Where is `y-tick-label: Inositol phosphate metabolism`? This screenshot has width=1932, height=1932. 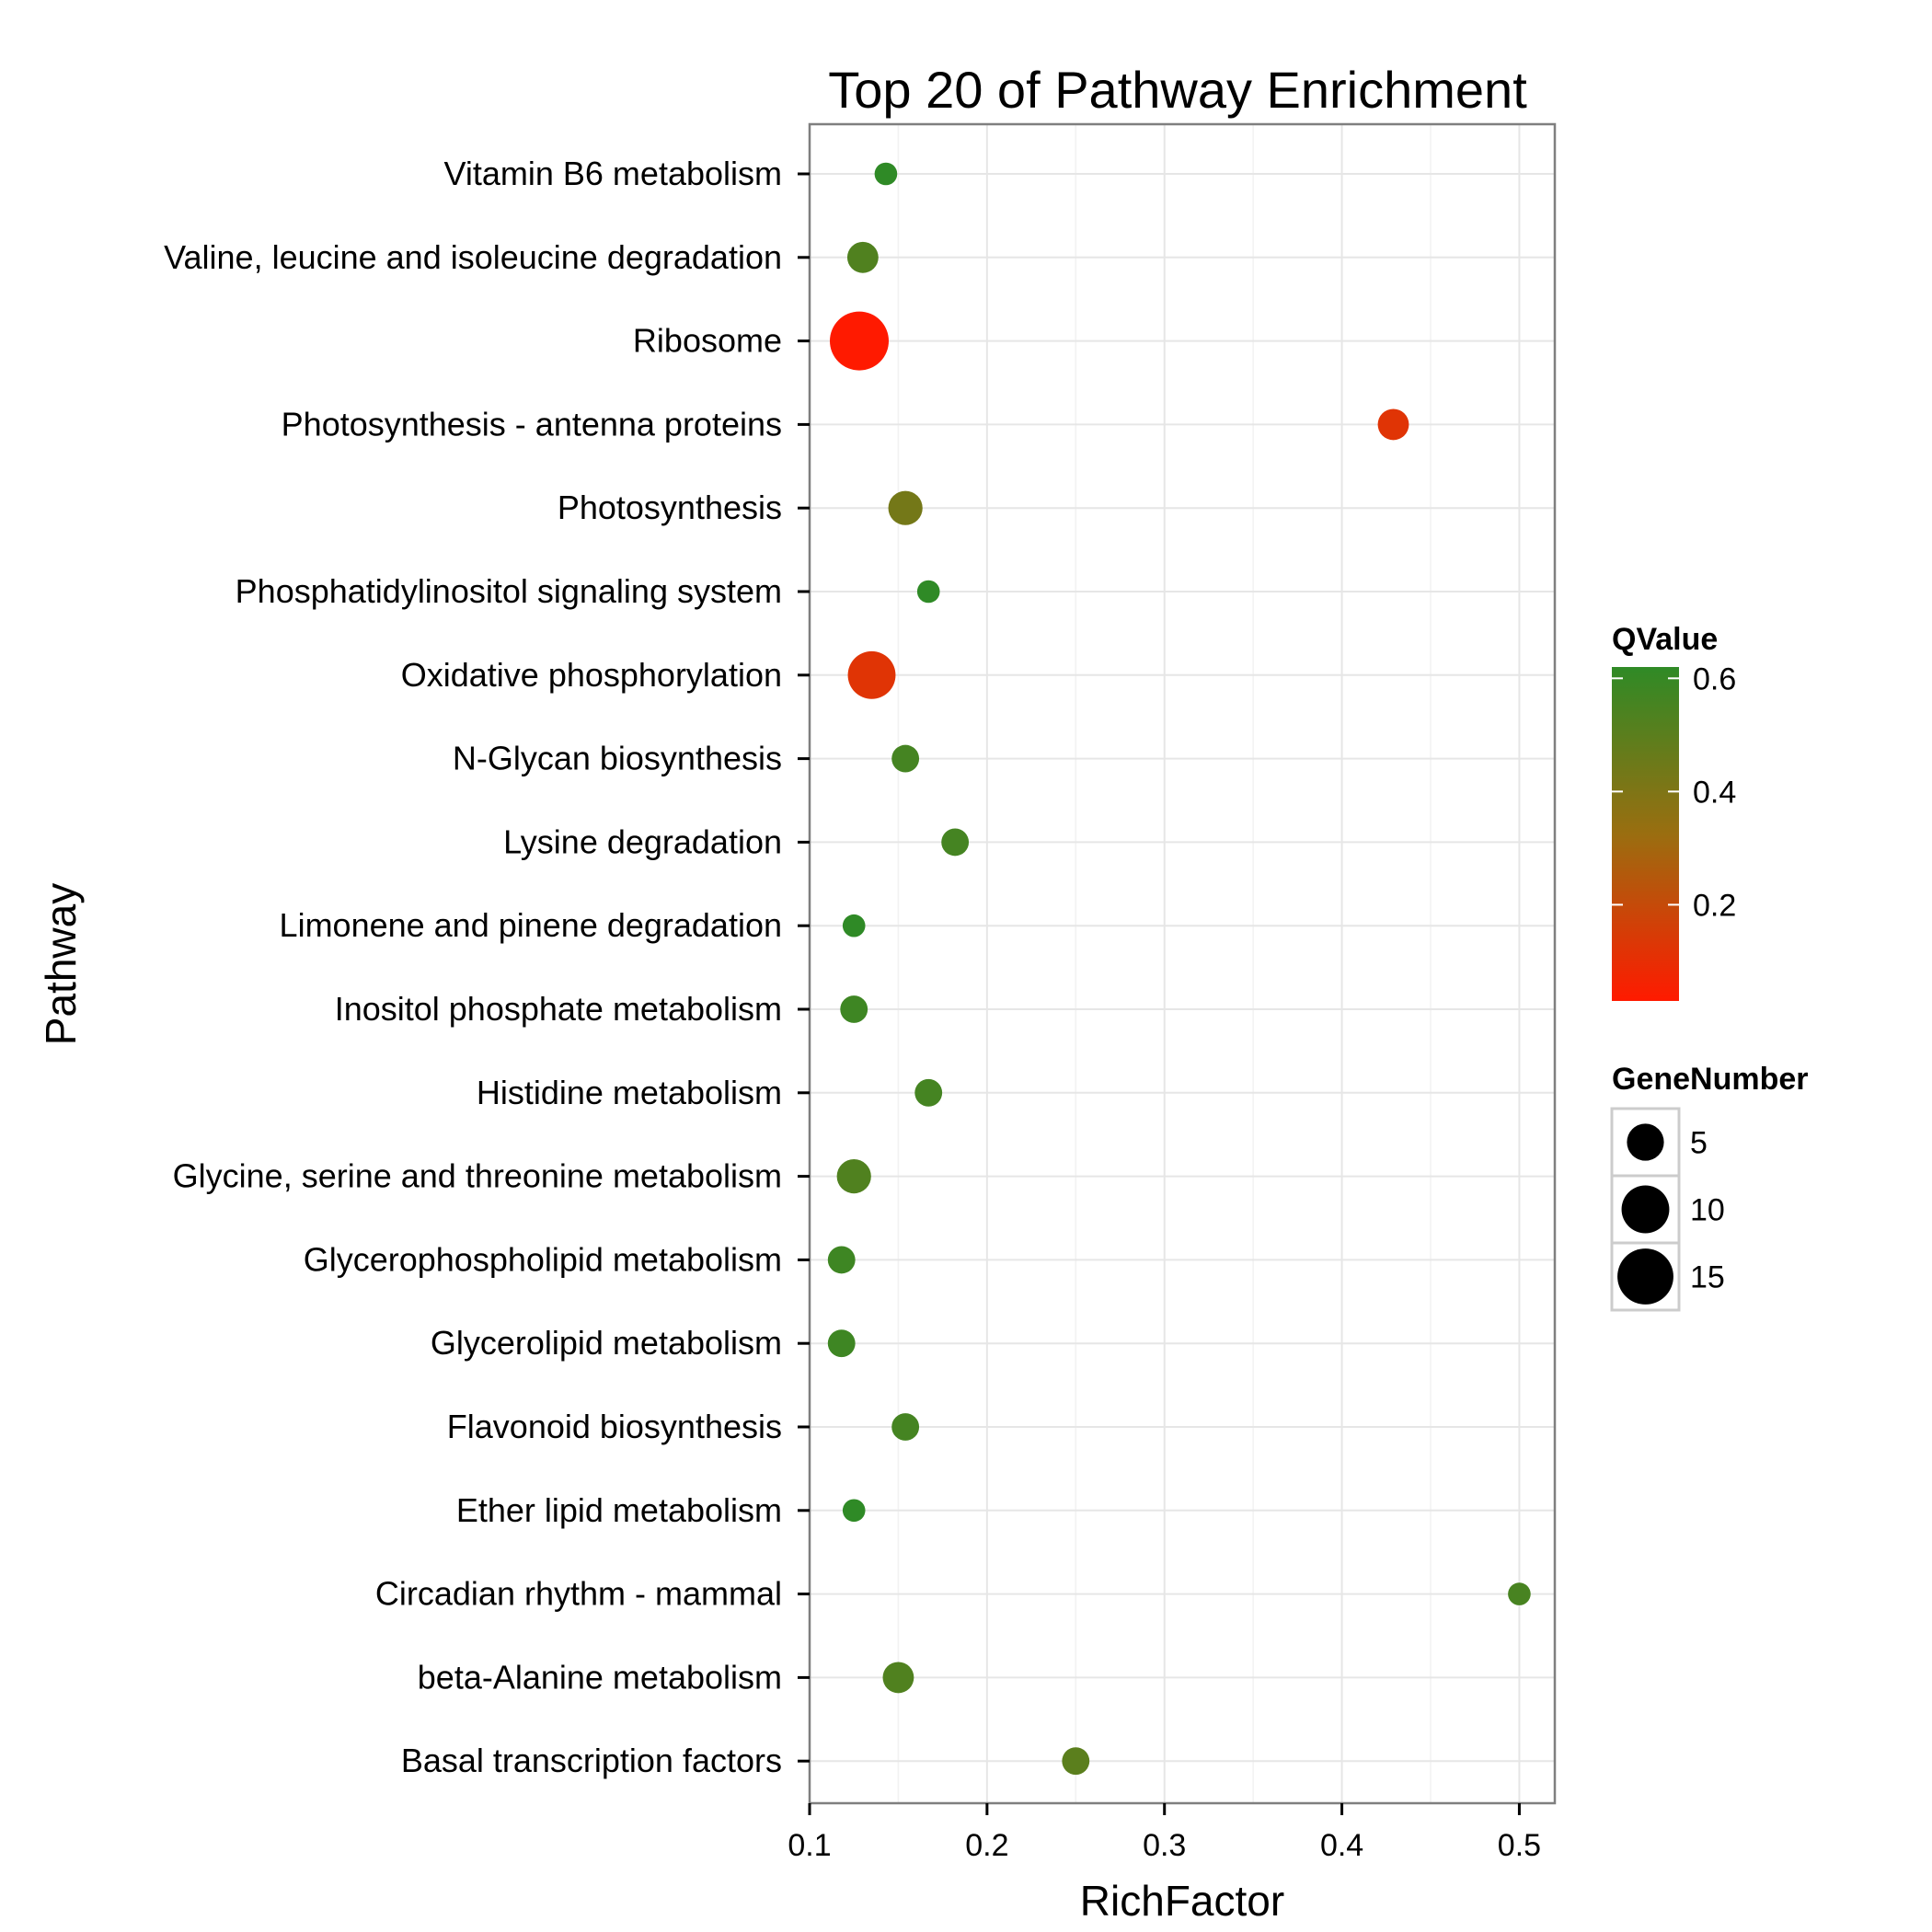
y-tick-label: Inositol phosphate metabolism is located at coordinates (558, 1009).